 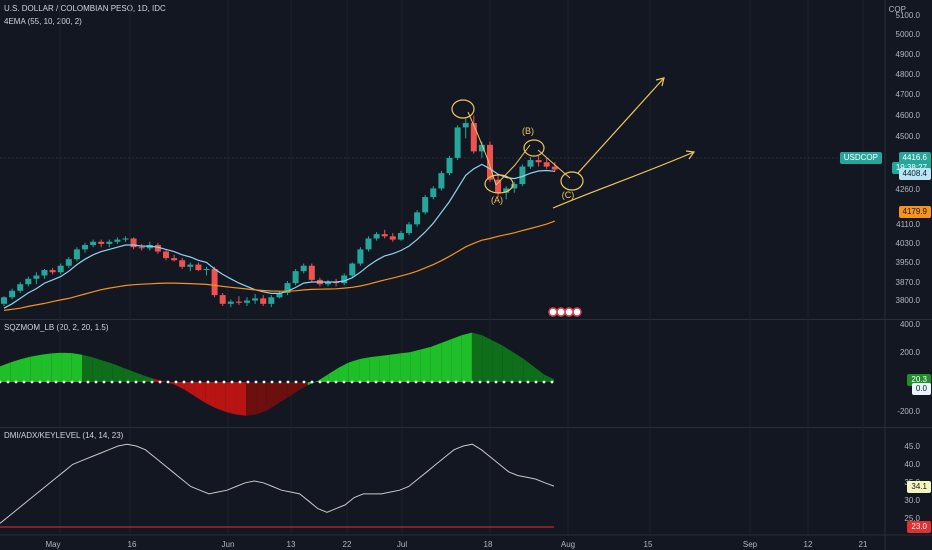 I want to click on last-price-tag: 4416.6, so click(x=914, y=158).